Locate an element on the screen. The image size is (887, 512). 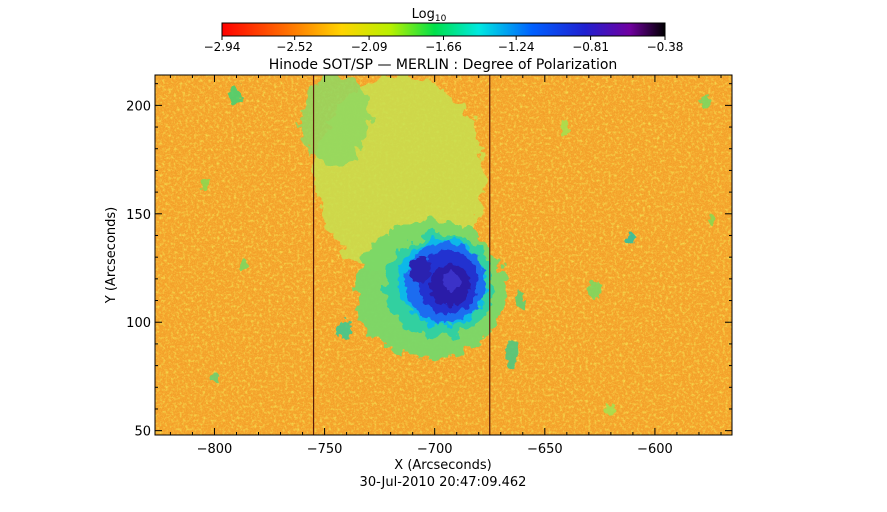
y-tick-label: 150 is located at coordinates (138, 215).